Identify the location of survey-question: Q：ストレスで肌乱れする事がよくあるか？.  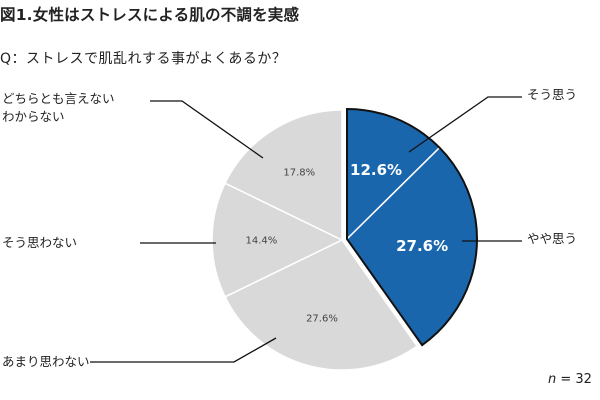
(143, 59).